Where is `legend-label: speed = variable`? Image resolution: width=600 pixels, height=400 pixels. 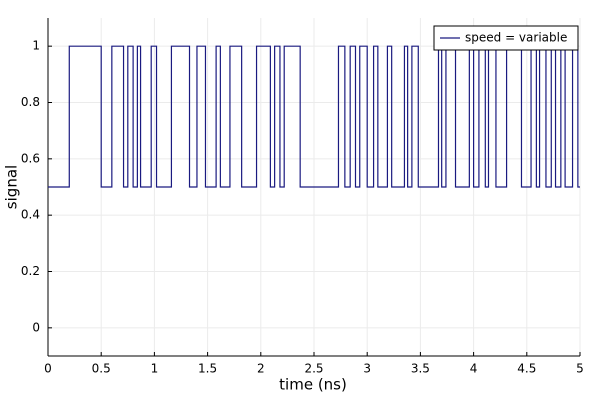
legend-label: speed = variable is located at coordinates (516, 38).